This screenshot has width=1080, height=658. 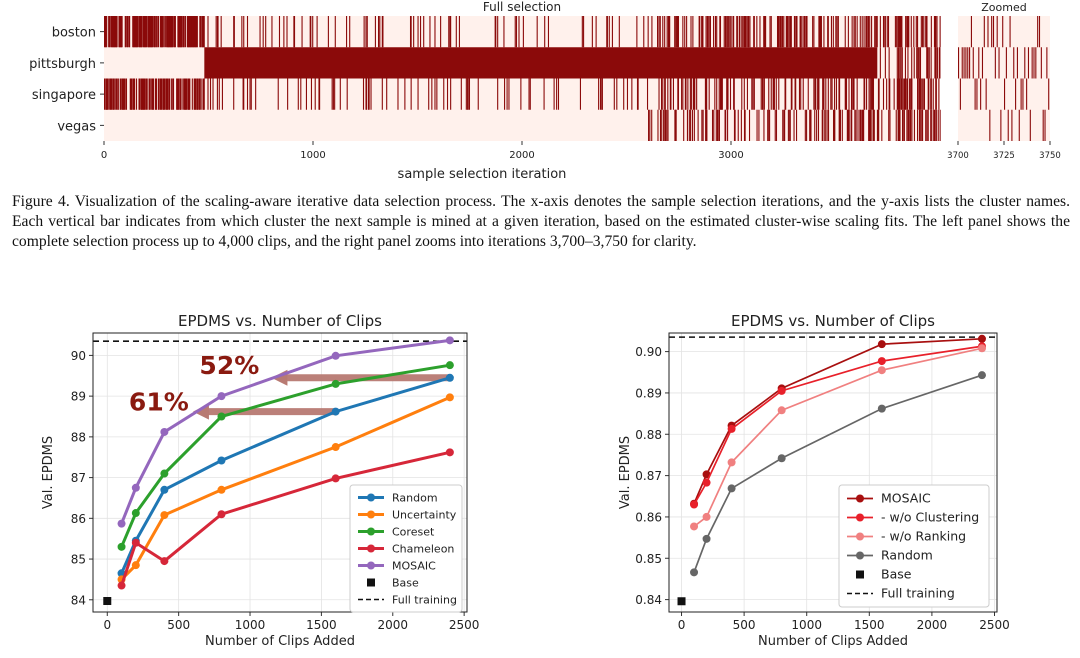 I want to click on x-axis-label: Number of Clips Added, so click(x=280, y=641).